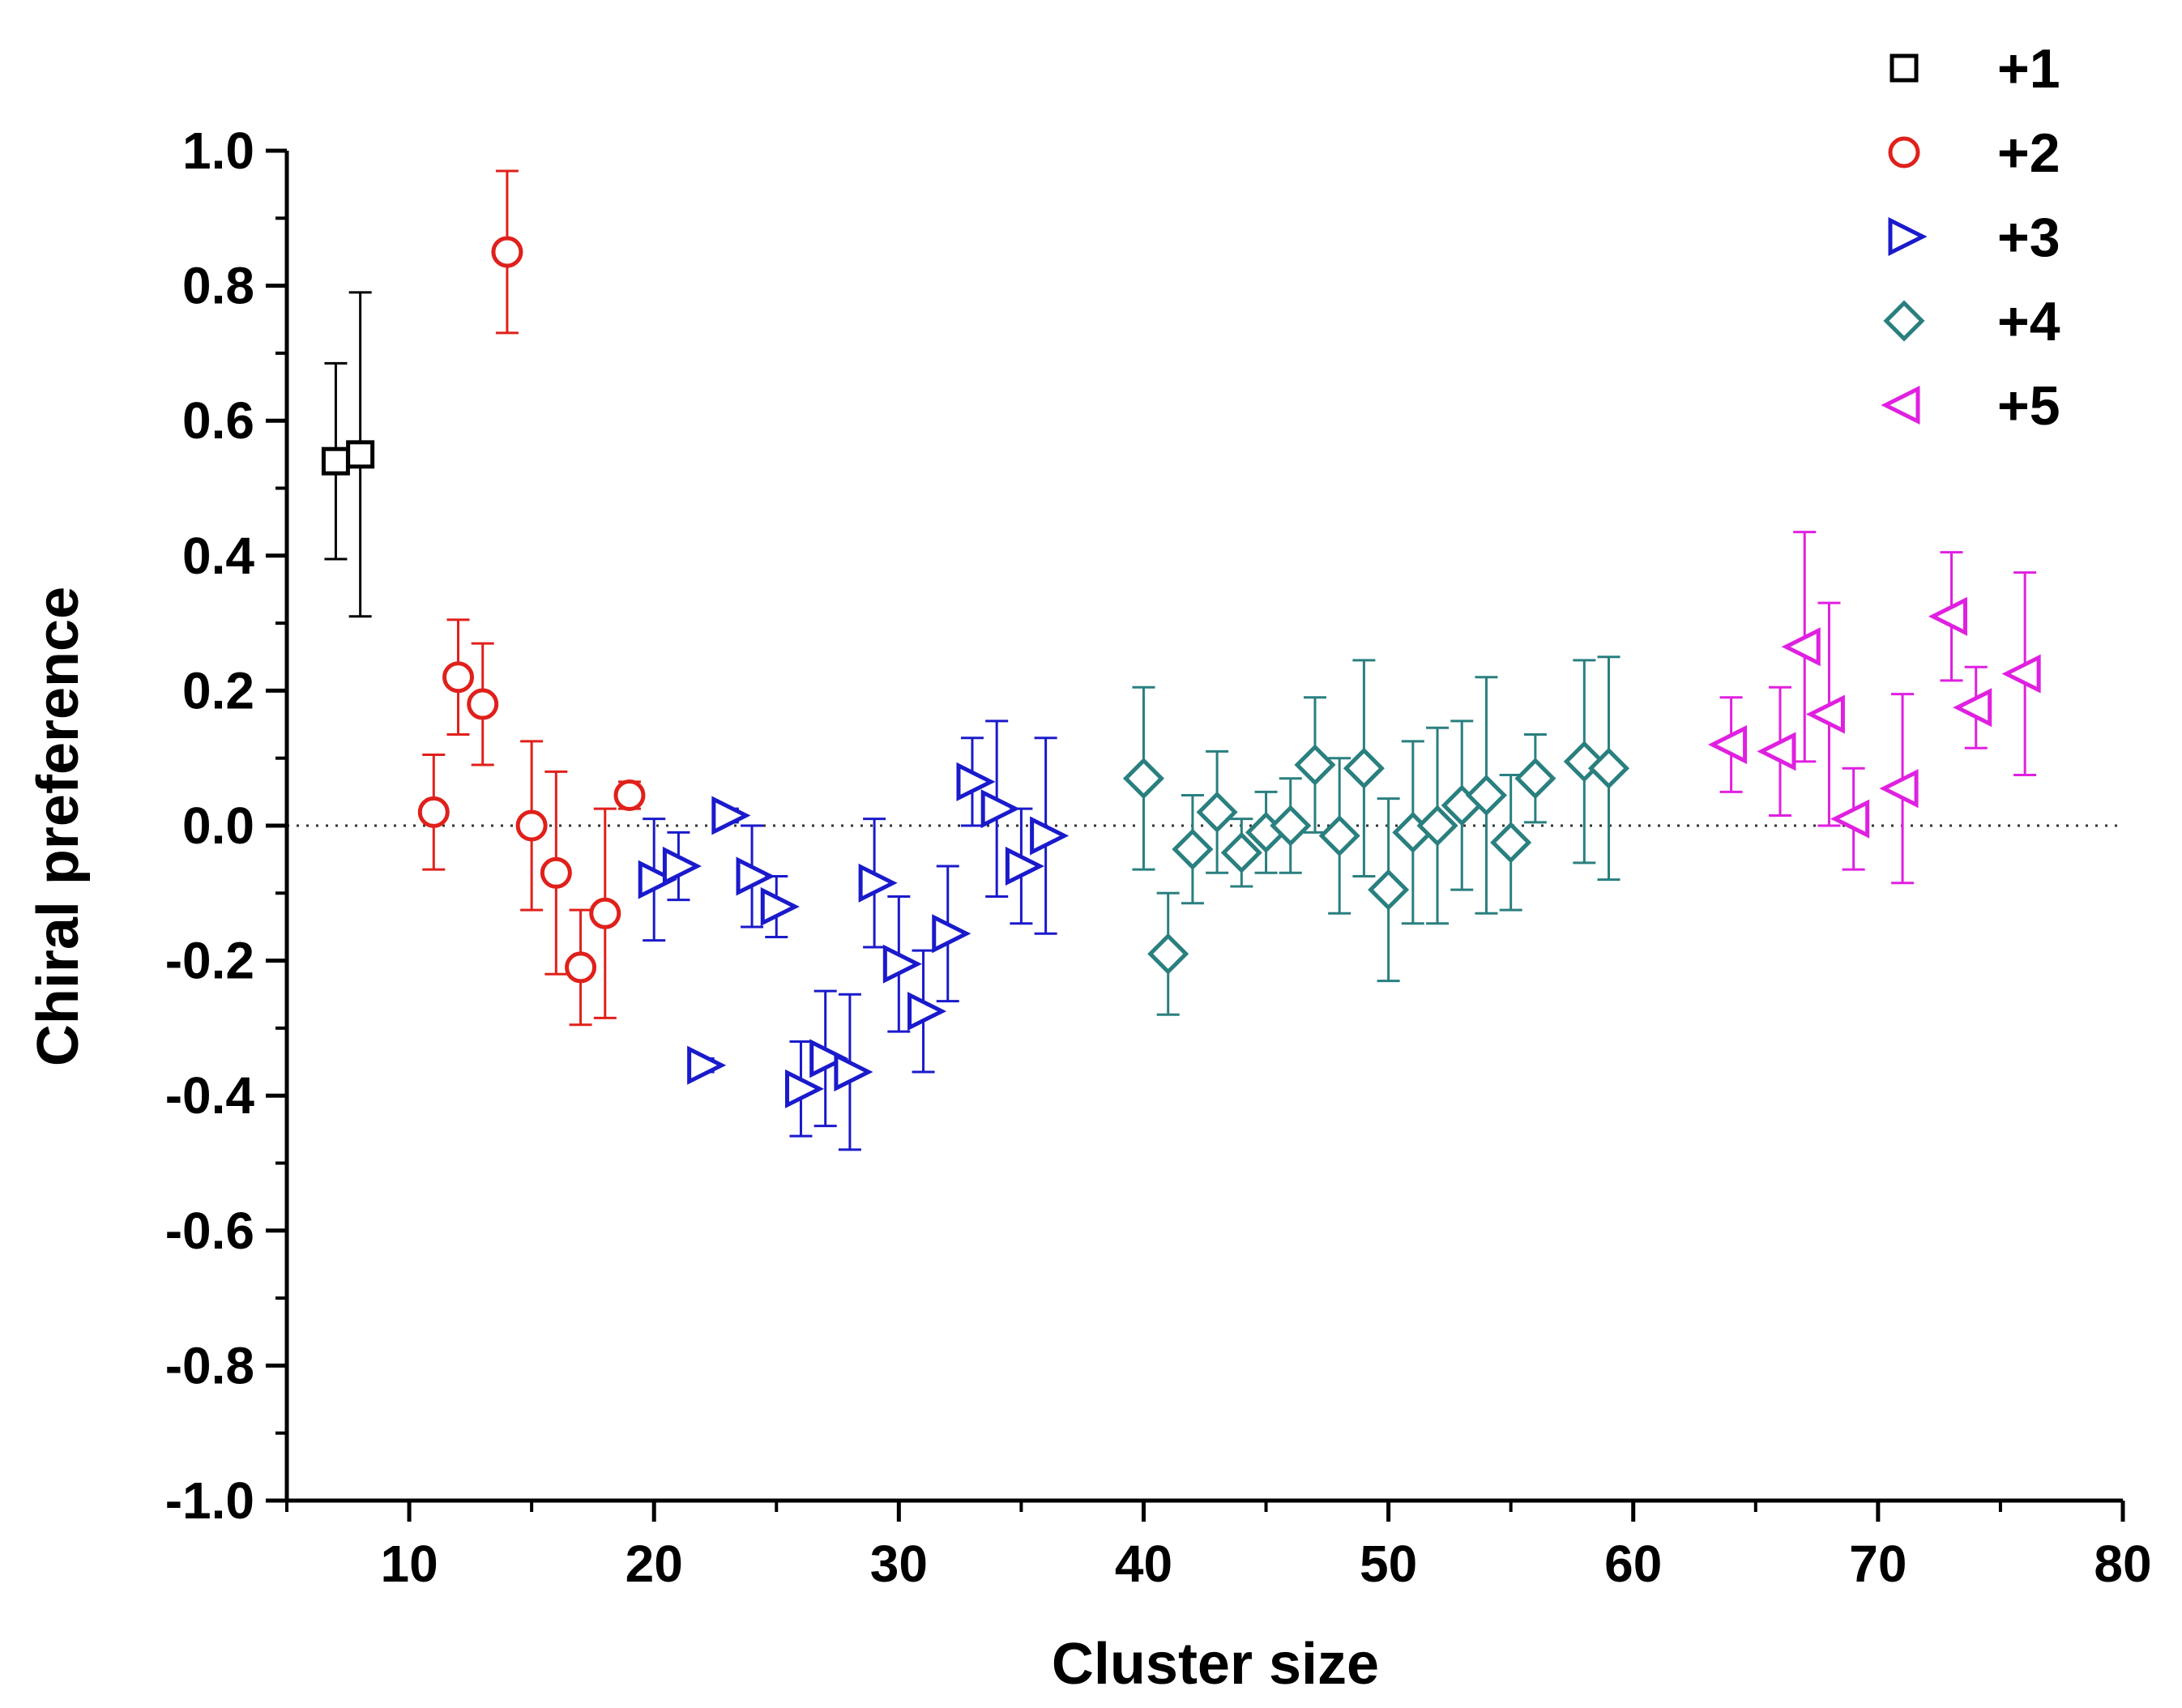 The height and width of the screenshot is (1708, 2182). What do you see at coordinates (1878, 1564) in the screenshot?
I see `x-tick-label: 70` at bounding box center [1878, 1564].